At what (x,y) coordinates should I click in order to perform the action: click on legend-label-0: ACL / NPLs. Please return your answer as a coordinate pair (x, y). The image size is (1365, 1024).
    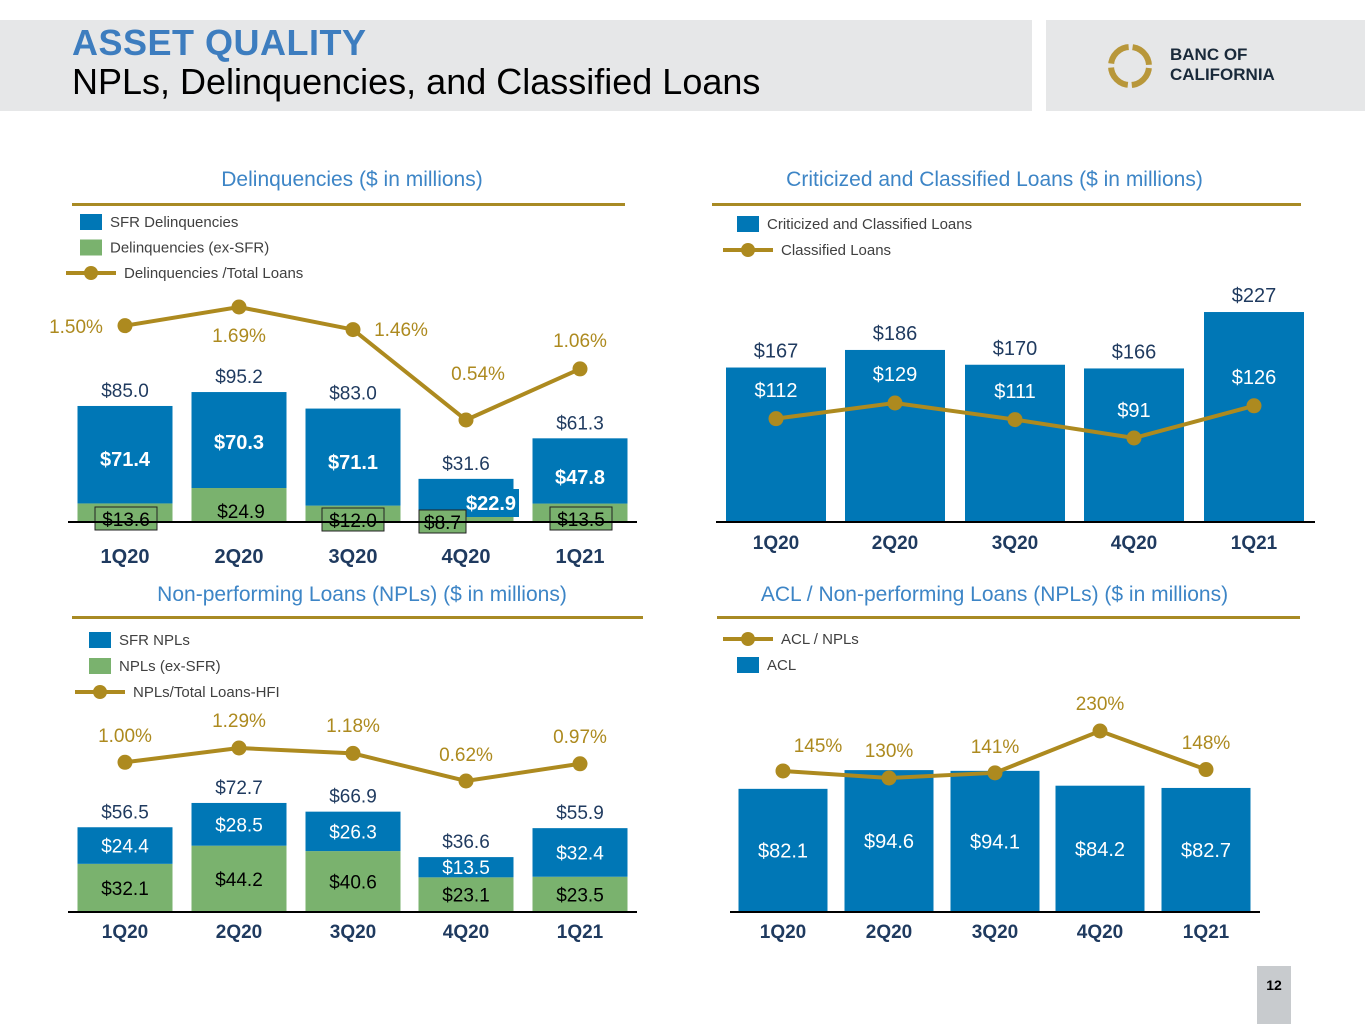
    Looking at the image, I should click on (820, 639).